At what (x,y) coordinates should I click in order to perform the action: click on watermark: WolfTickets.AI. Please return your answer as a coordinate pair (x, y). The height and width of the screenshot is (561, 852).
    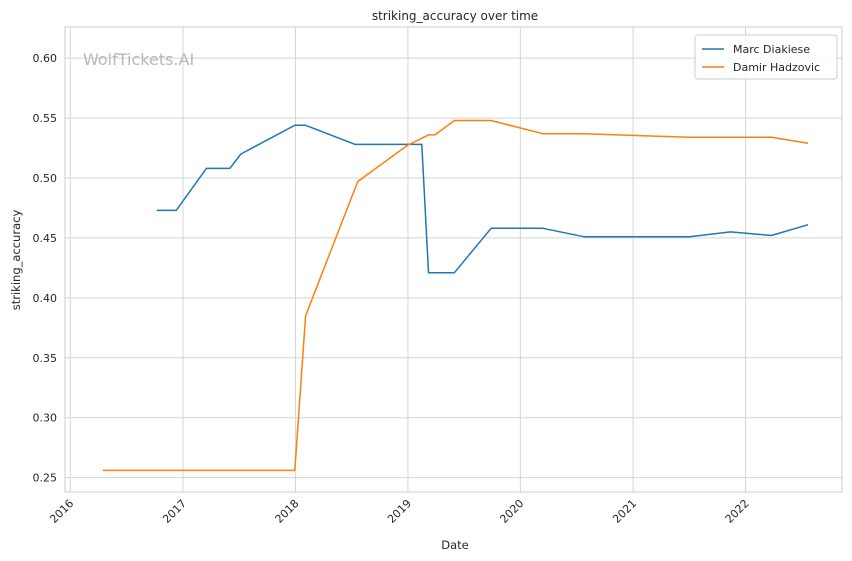
    Looking at the image, I should click on (138, 59).